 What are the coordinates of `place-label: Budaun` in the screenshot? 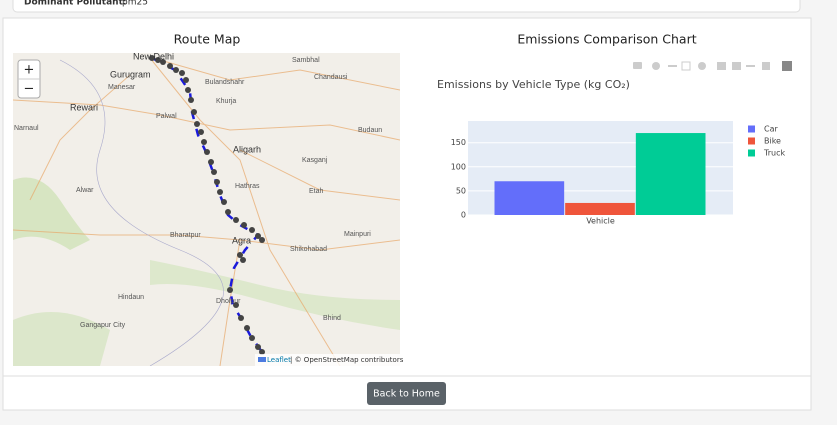 It's located at (370, 130).